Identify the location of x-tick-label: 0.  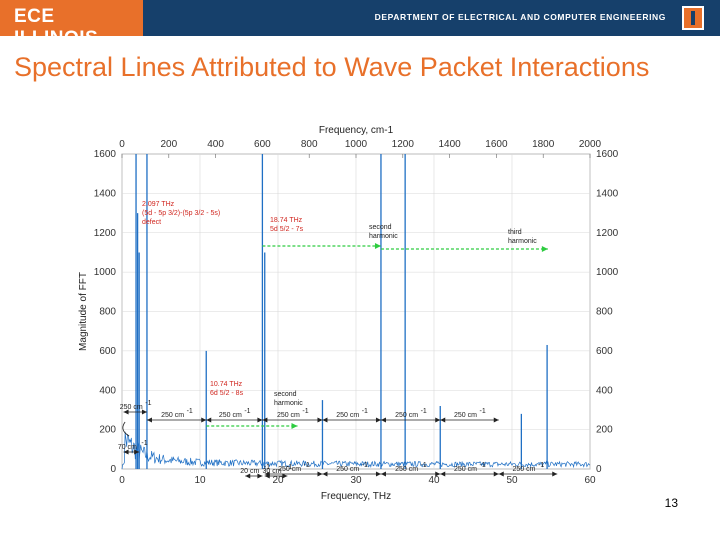
(122, 480).